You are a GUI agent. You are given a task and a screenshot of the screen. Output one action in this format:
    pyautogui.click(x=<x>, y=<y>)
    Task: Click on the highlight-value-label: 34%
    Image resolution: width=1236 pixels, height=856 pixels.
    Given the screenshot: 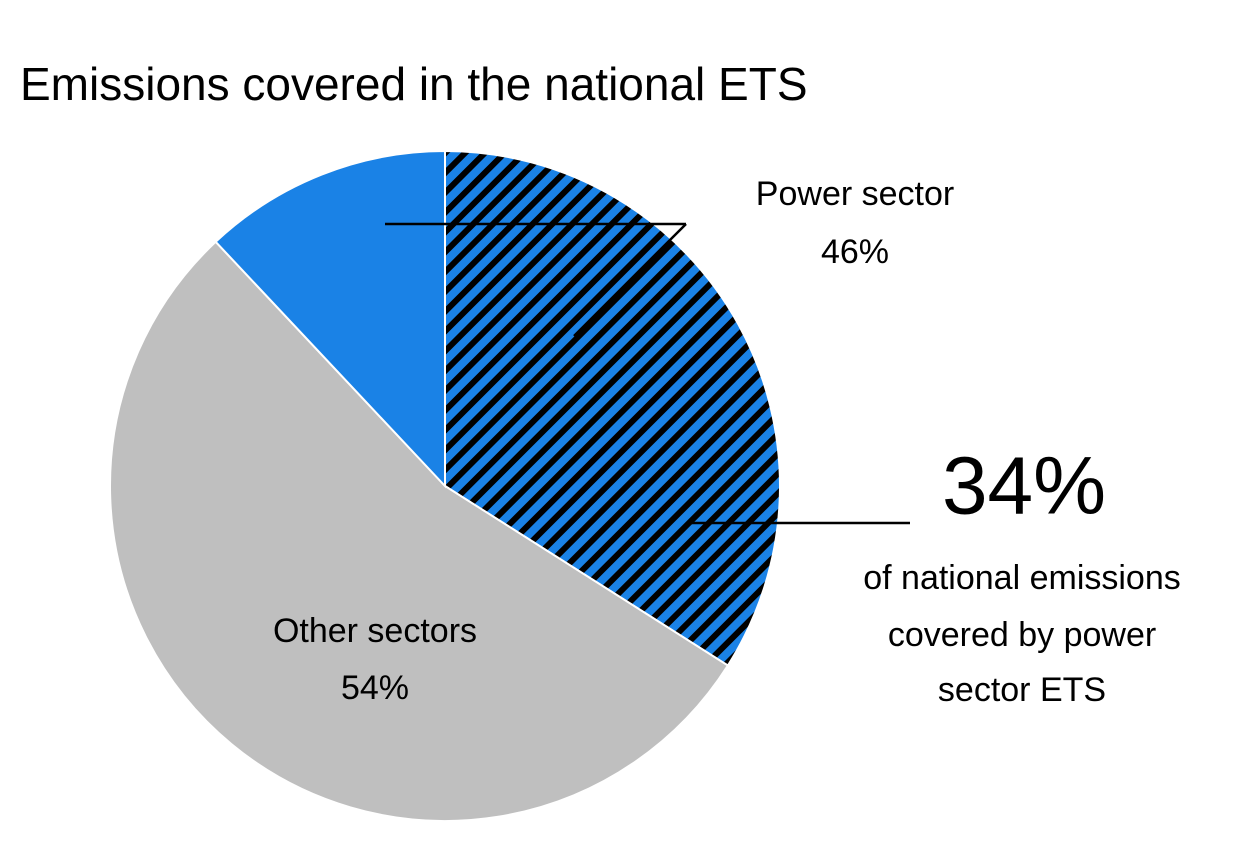 What is the action you would take?
    pyautogui.click(x=1024, y=486)
    